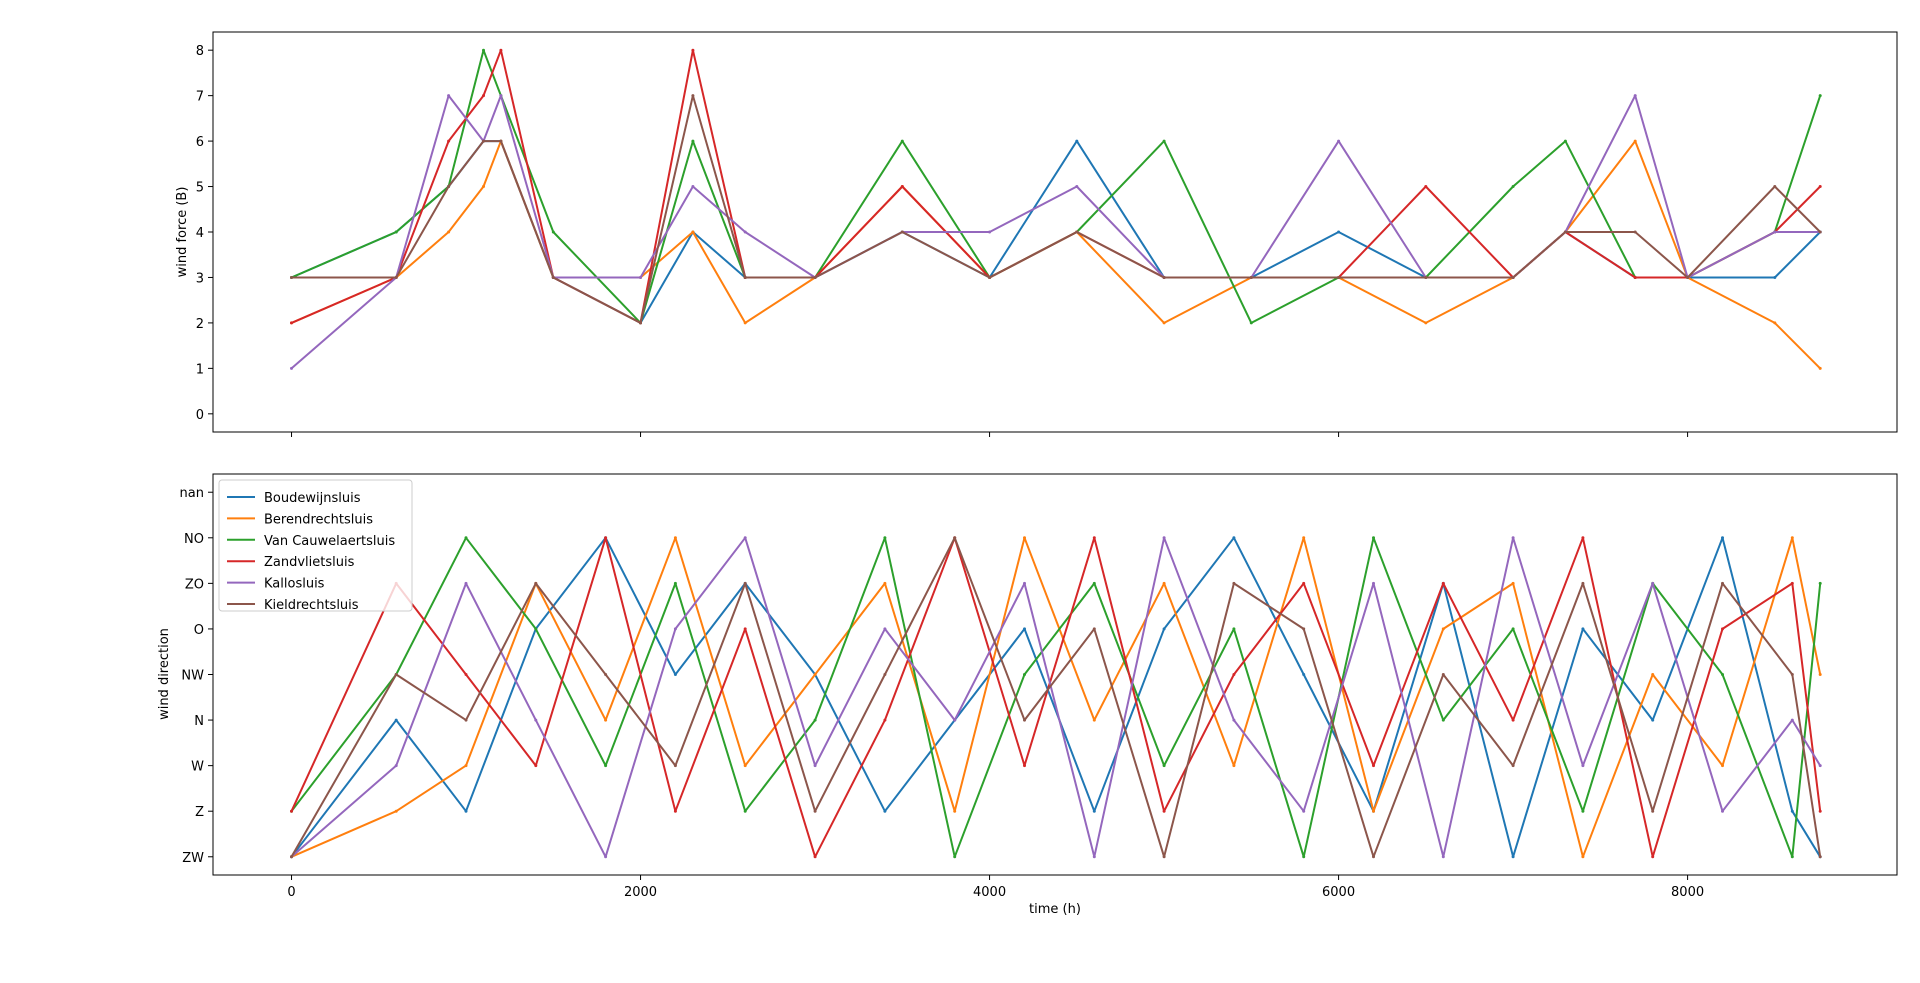  I want to click on y-tick-label: ZW, so click(193, 858).